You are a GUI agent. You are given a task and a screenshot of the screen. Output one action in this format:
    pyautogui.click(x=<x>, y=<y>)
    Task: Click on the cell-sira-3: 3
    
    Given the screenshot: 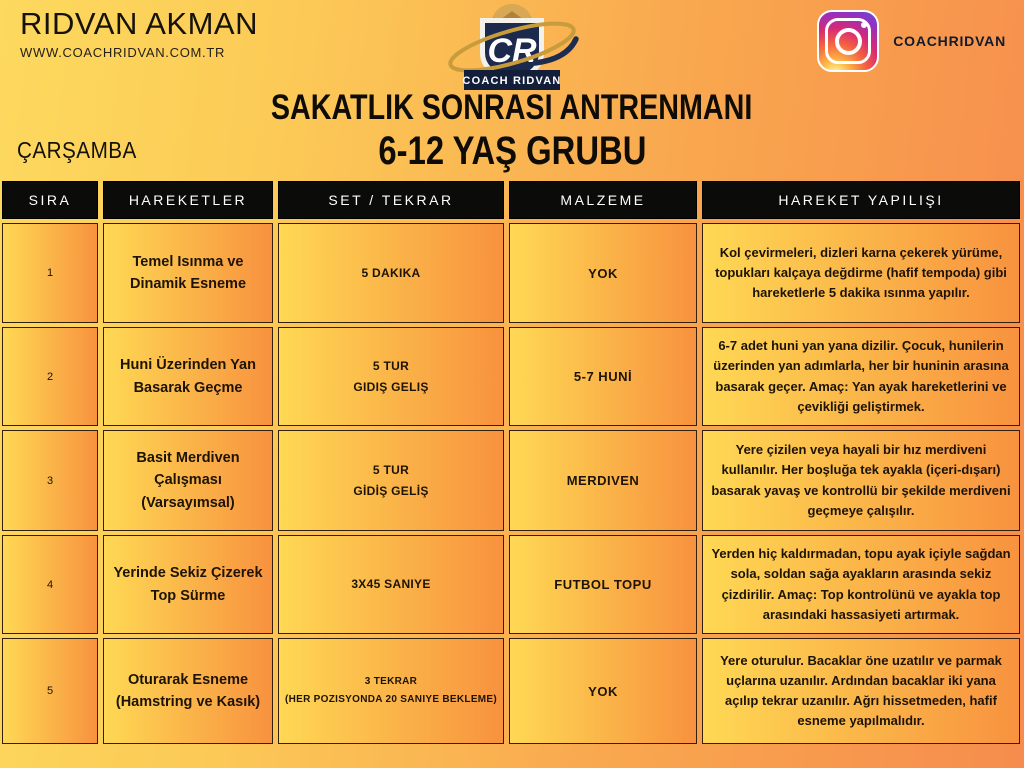 What is the action you would take?
    pyautogui.click(x=50, y=480)
    